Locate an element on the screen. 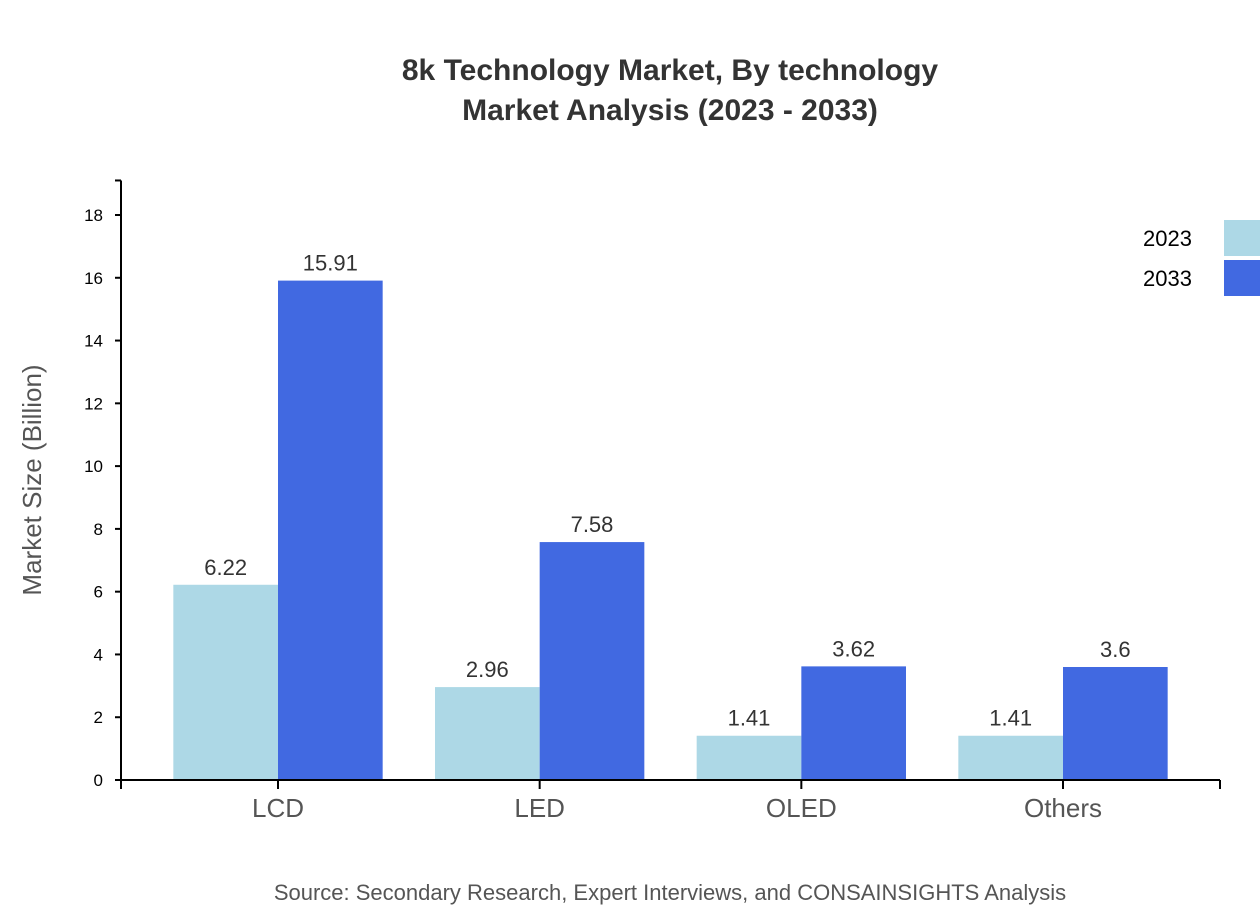 This screenshot has width=1260, height=920. data-label-others-2033: 3.6 is located at coordinates (1115, 649).